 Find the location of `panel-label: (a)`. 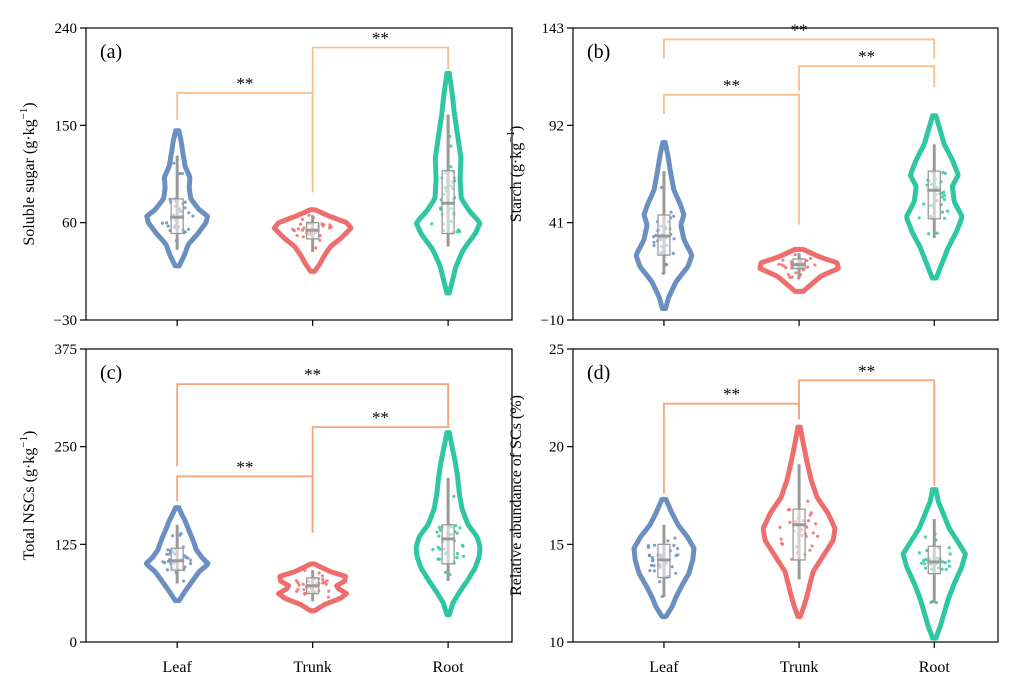

panel-label: (a) is located at coordinates (111, 52).